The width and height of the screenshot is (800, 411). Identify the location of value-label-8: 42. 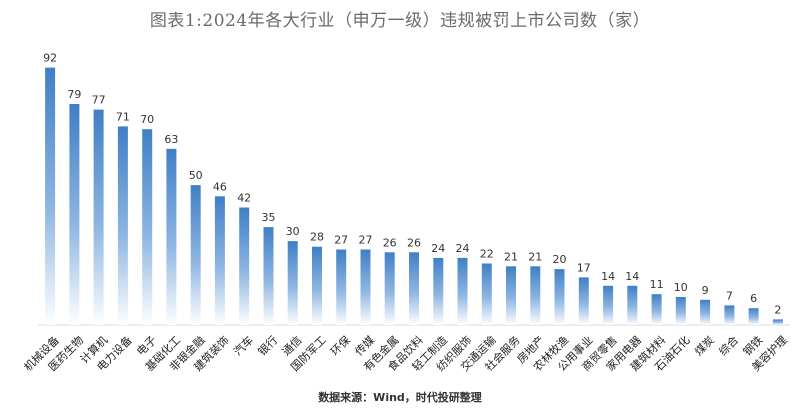
(244, 198).